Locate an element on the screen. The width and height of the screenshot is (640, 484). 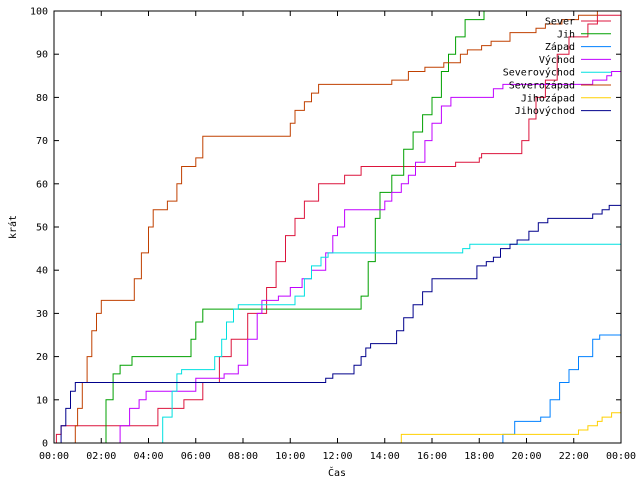
x-tick-label: 02:00 is located at coordinates (101, 456).